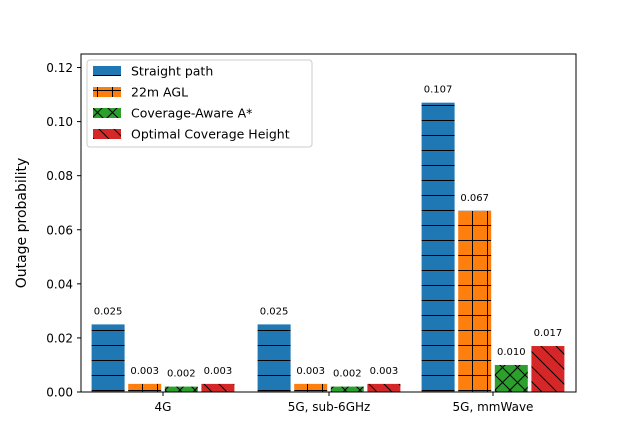 This screenshot has height=440, width=640. Describe the element at coordinates (347, 389) in the screenshot. I see `bar-coverage-aware-a--5g-sub-6ghz` at that location.